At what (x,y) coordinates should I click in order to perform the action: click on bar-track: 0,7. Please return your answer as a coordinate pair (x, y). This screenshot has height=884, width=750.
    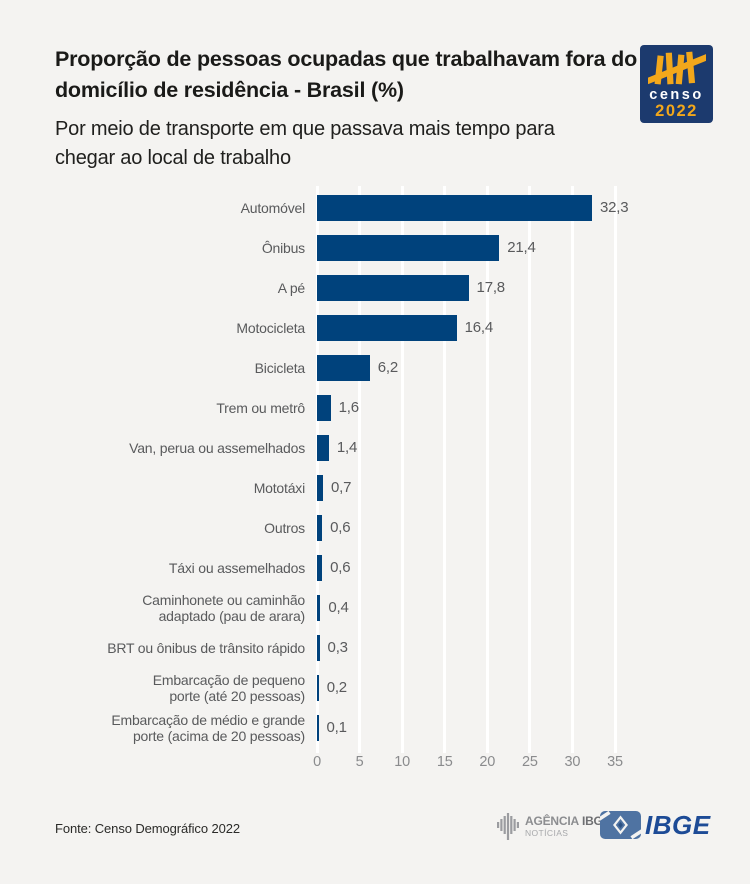
    Looking at the image, I should click on (533, 488).